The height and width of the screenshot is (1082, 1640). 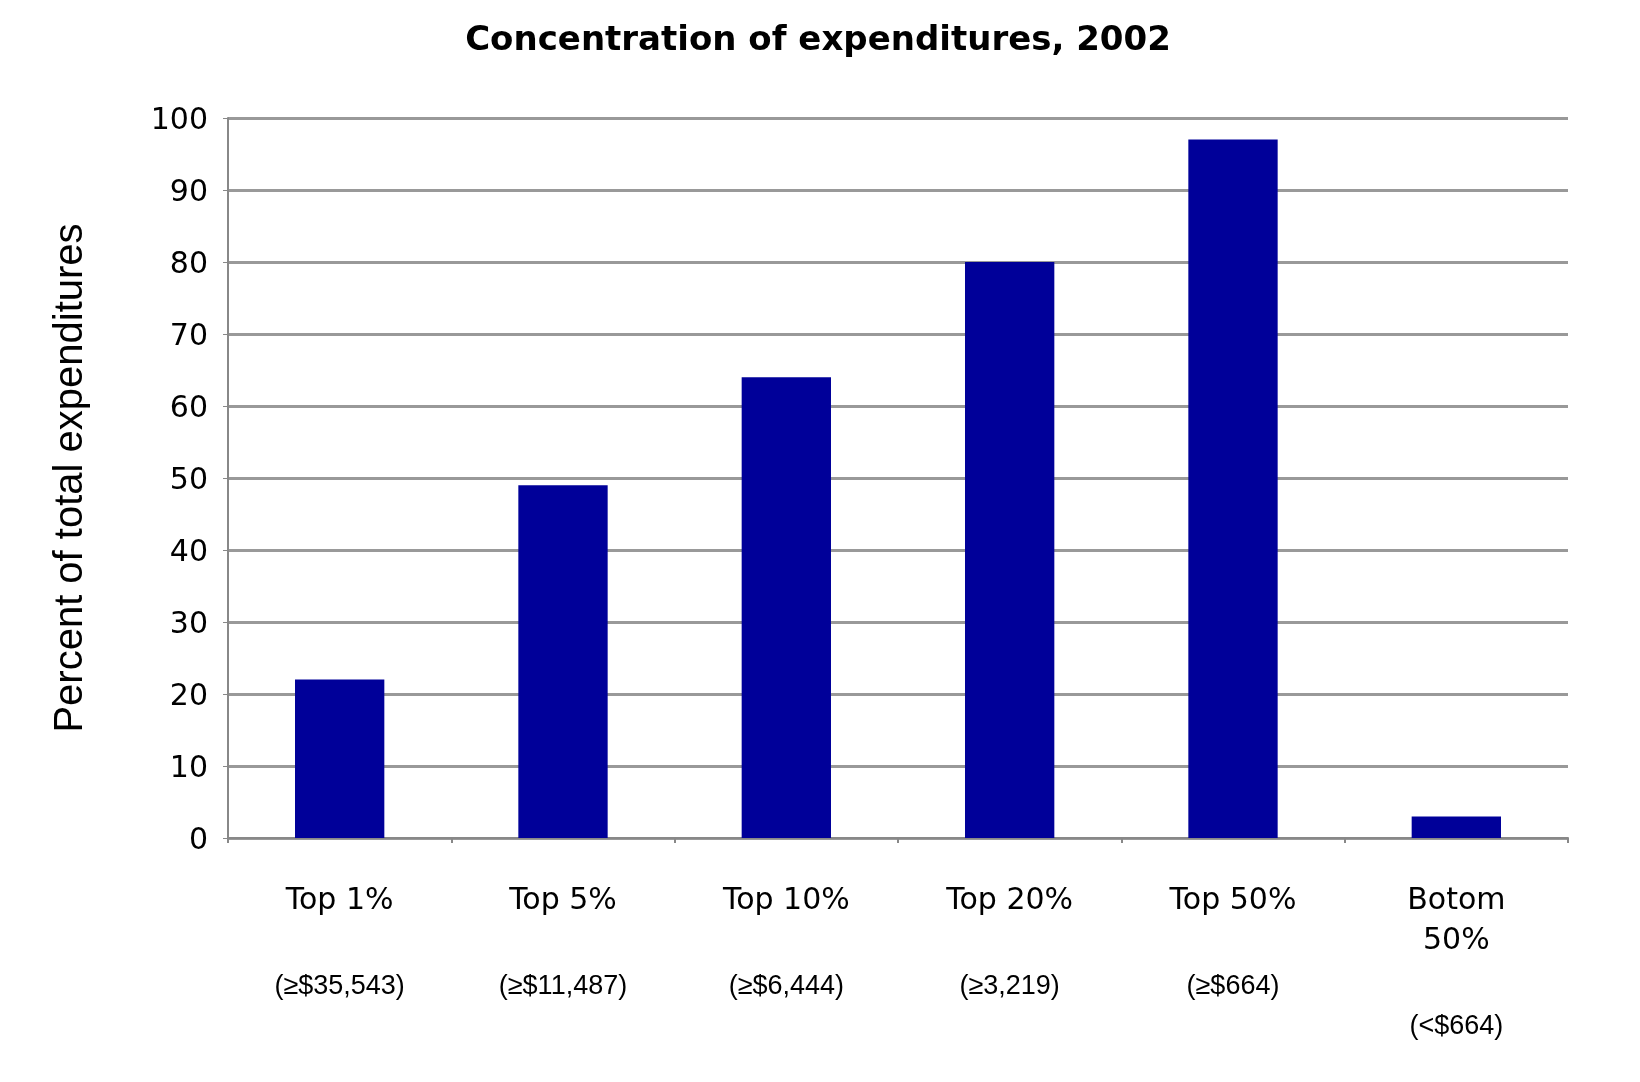 I want to click on y-tick-label: 20, so click(x=188, y=694).